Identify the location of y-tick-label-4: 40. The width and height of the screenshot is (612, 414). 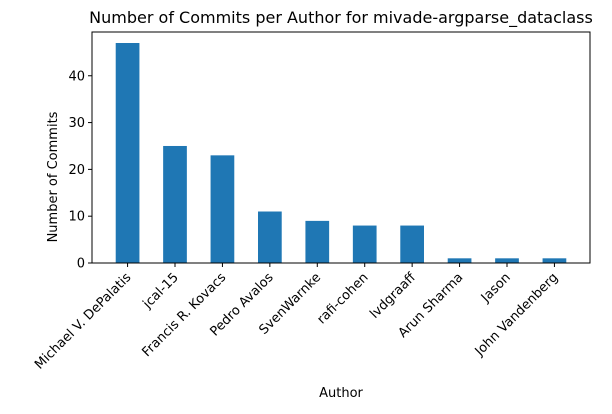
(76, 76).